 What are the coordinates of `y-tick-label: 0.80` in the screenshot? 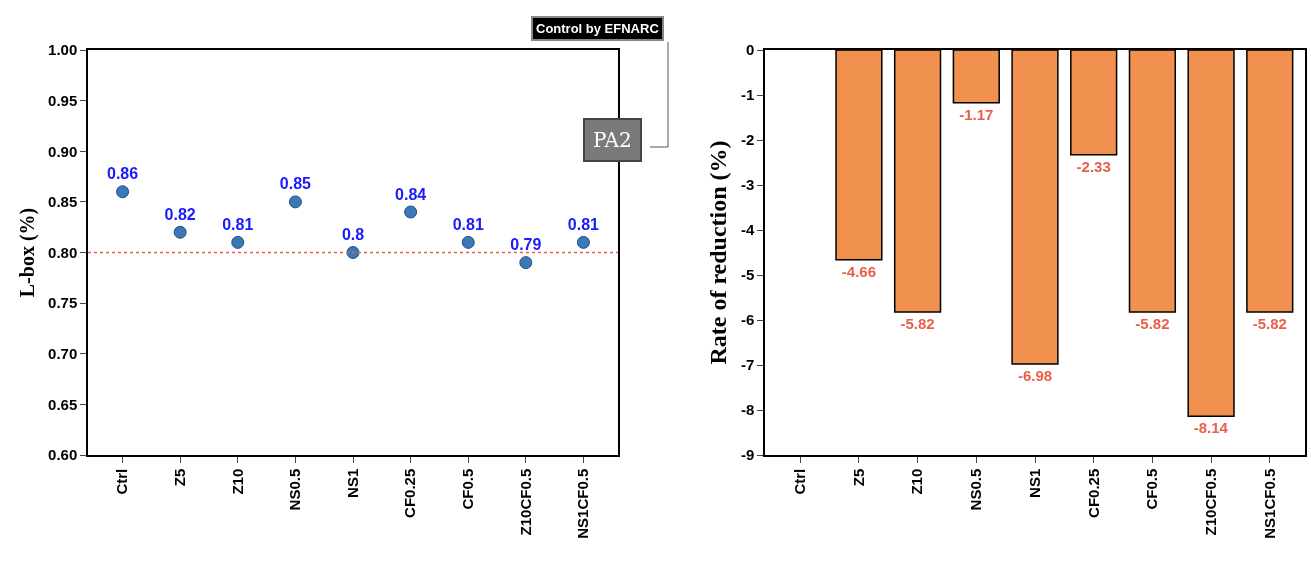 It's located at (63, 252).